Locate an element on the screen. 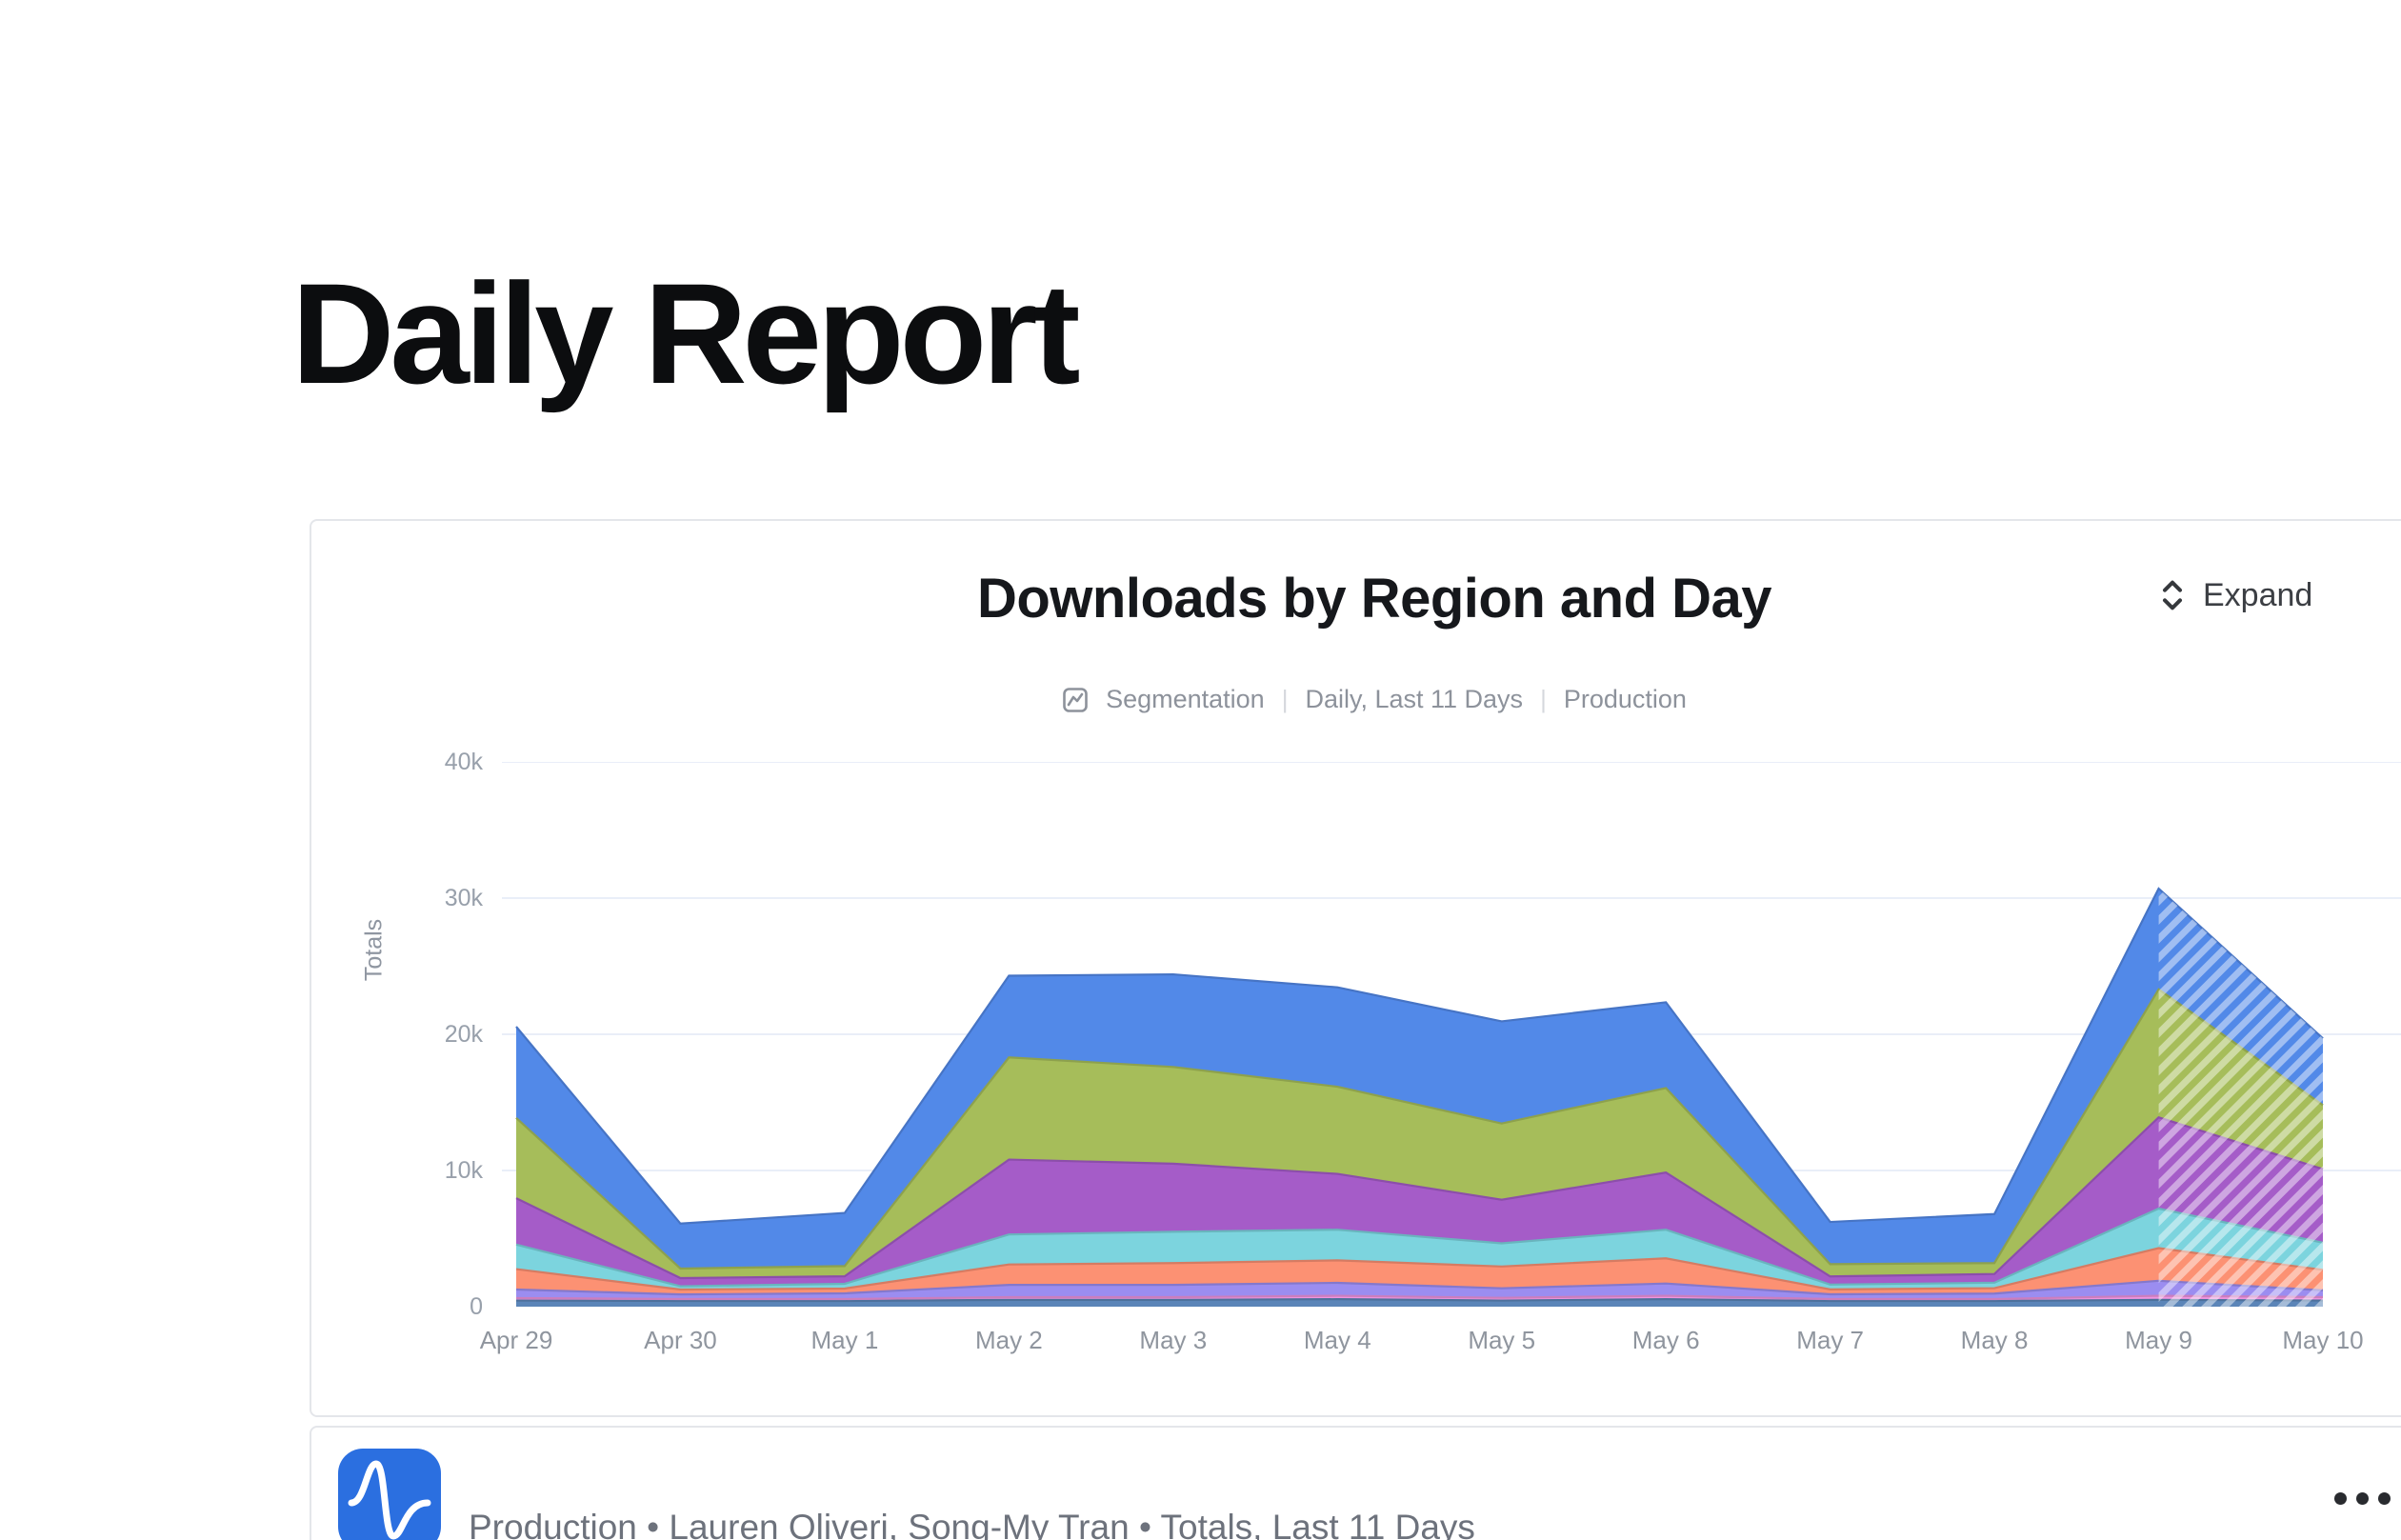  expand-button: Expand is located at coordinates (2235, 595).